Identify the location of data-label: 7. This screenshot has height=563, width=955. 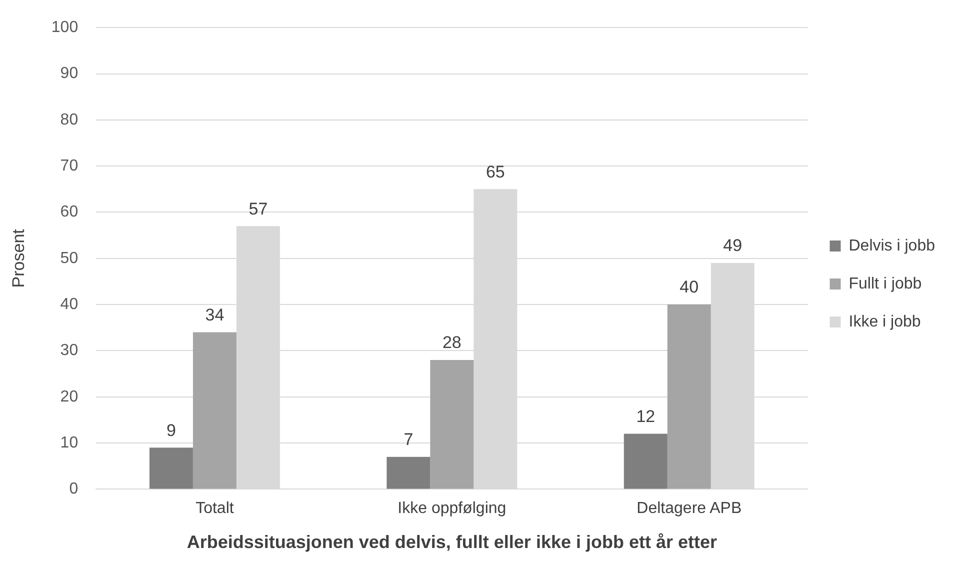
(409, 440).